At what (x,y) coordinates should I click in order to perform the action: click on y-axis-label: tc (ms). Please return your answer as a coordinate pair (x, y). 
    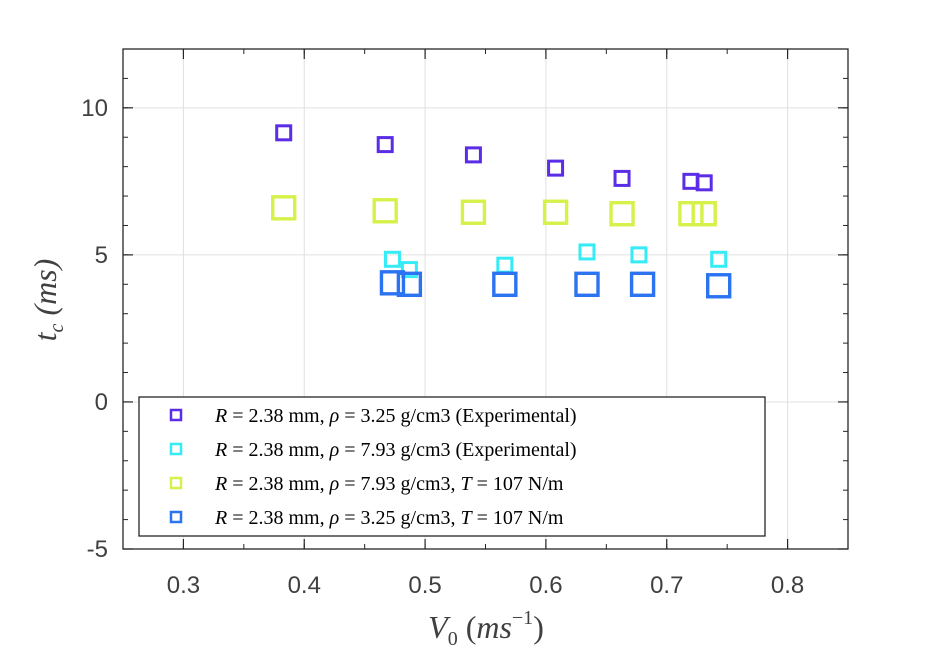
    Looking at the image, I should click on (47, 300).